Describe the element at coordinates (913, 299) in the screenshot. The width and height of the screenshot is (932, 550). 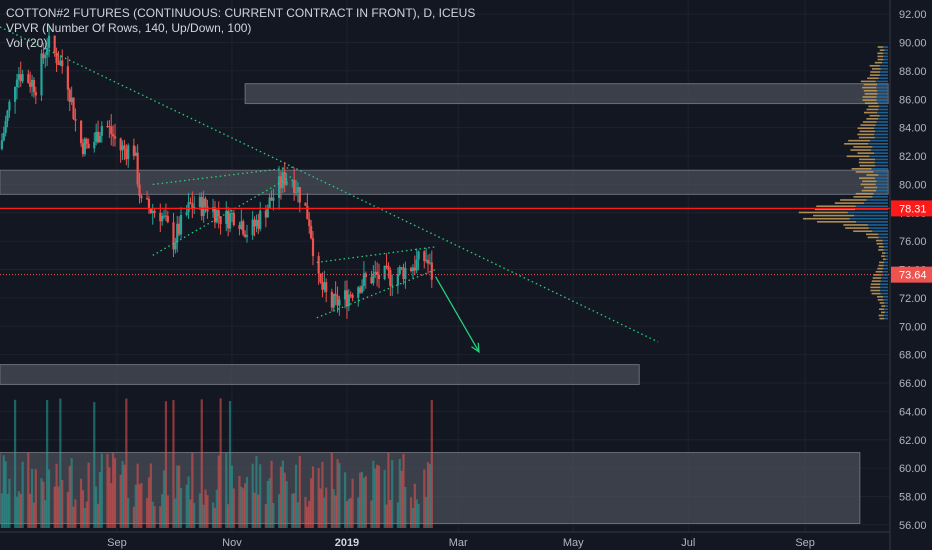
I see `y-tick-label: 72.00` at that location.